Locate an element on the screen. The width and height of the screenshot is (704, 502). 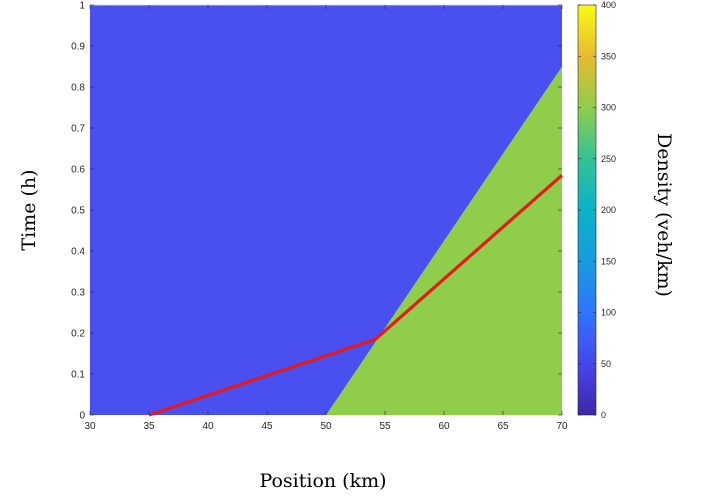
y-tick-label: 0.4 is located at coordinates (78, 252).